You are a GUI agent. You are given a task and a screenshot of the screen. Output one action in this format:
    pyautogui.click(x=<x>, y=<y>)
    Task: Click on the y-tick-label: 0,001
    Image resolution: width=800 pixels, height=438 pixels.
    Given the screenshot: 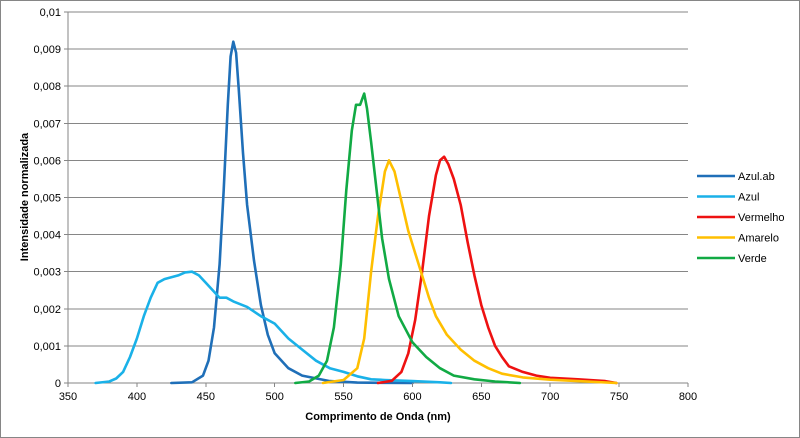 What is the action you would take?
    pyautogui.click(x=47, y=347)
    